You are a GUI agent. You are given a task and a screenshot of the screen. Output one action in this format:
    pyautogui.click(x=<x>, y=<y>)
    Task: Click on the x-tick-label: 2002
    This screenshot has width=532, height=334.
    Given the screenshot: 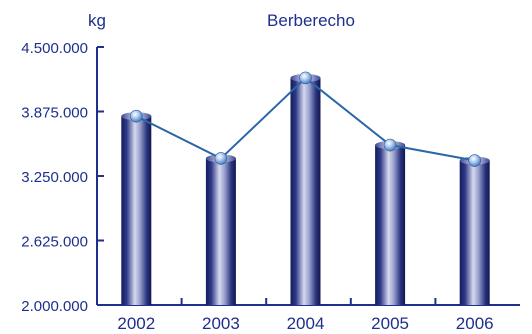 What is the action you would take?
    pyautogui.click(x=136, y=323)
    